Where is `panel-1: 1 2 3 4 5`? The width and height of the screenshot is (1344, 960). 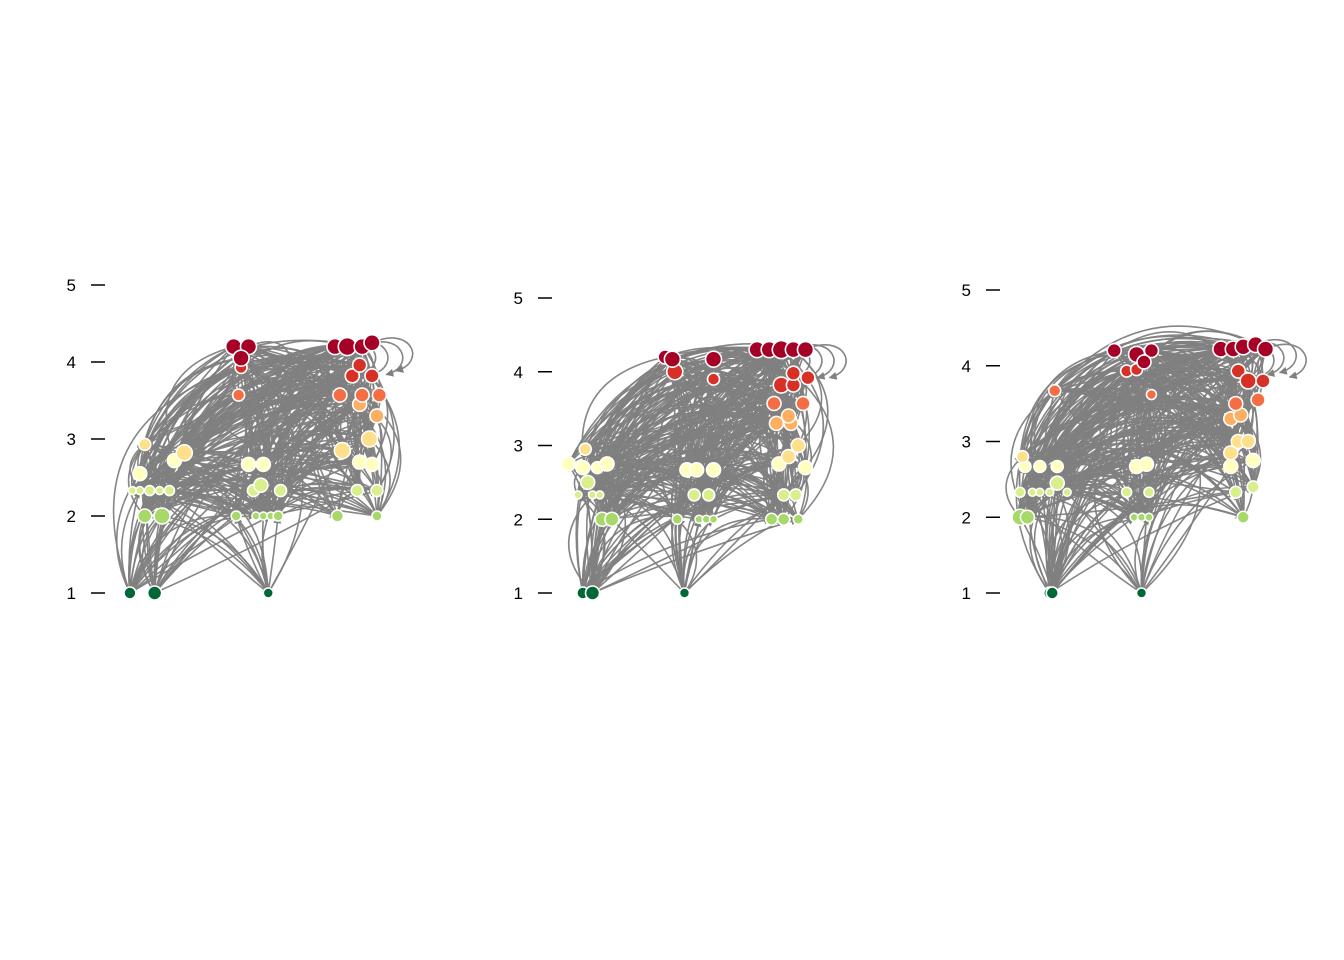 panel-1: 1 2 3 4 5 is located at coordinates (240, 439).